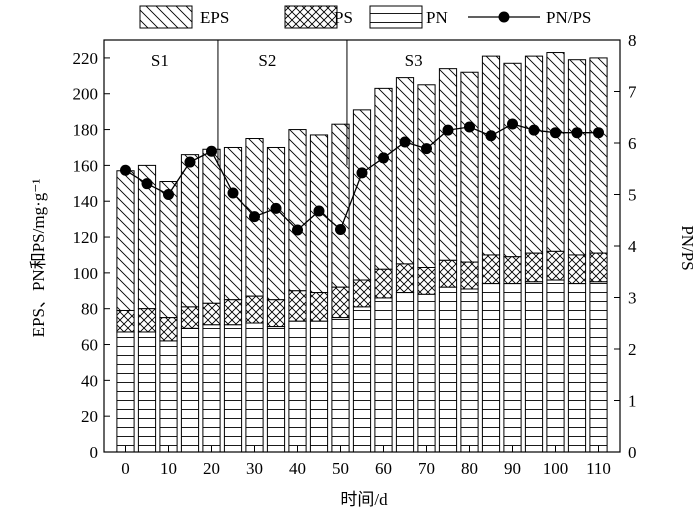 This screenshot has height=516, width=700. I want to click on legend-item-pn: PN, so click(408, 17).